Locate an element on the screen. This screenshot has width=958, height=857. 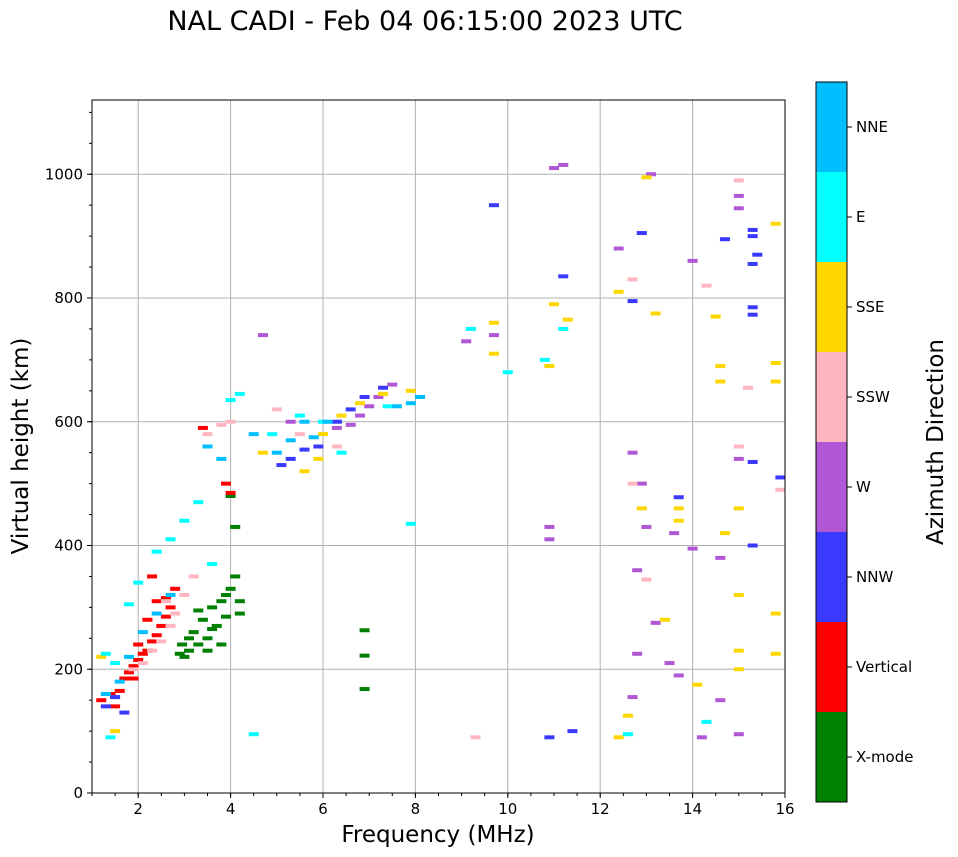
colorbar-frame is located at coordinates (831, 442).